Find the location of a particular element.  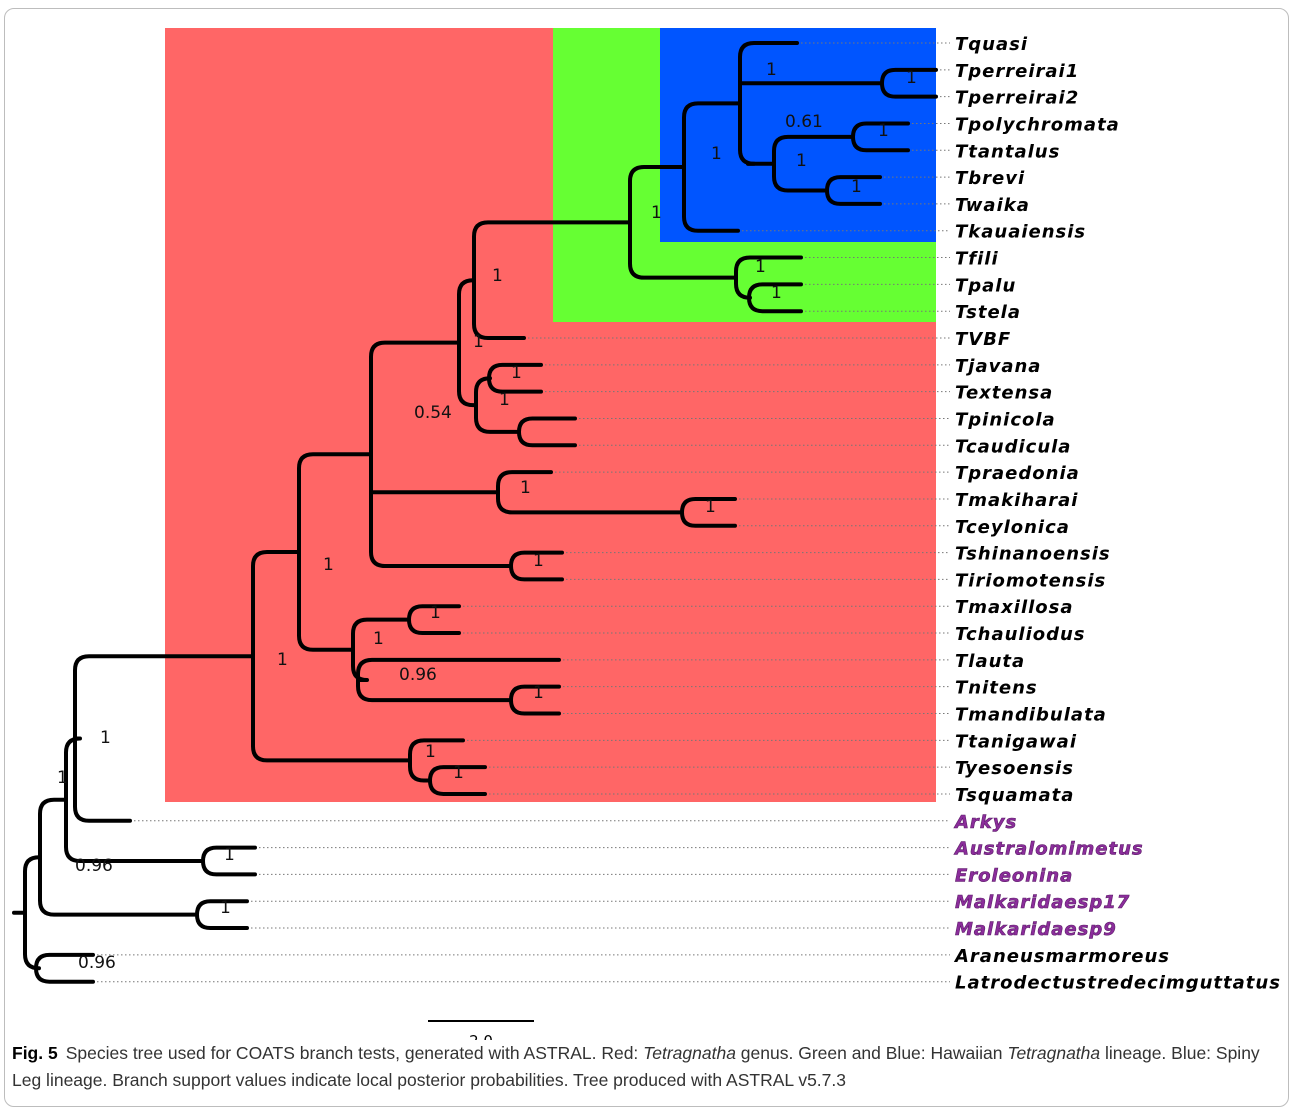

taxon-label: Tquasi is located at coordinates (991, 44).